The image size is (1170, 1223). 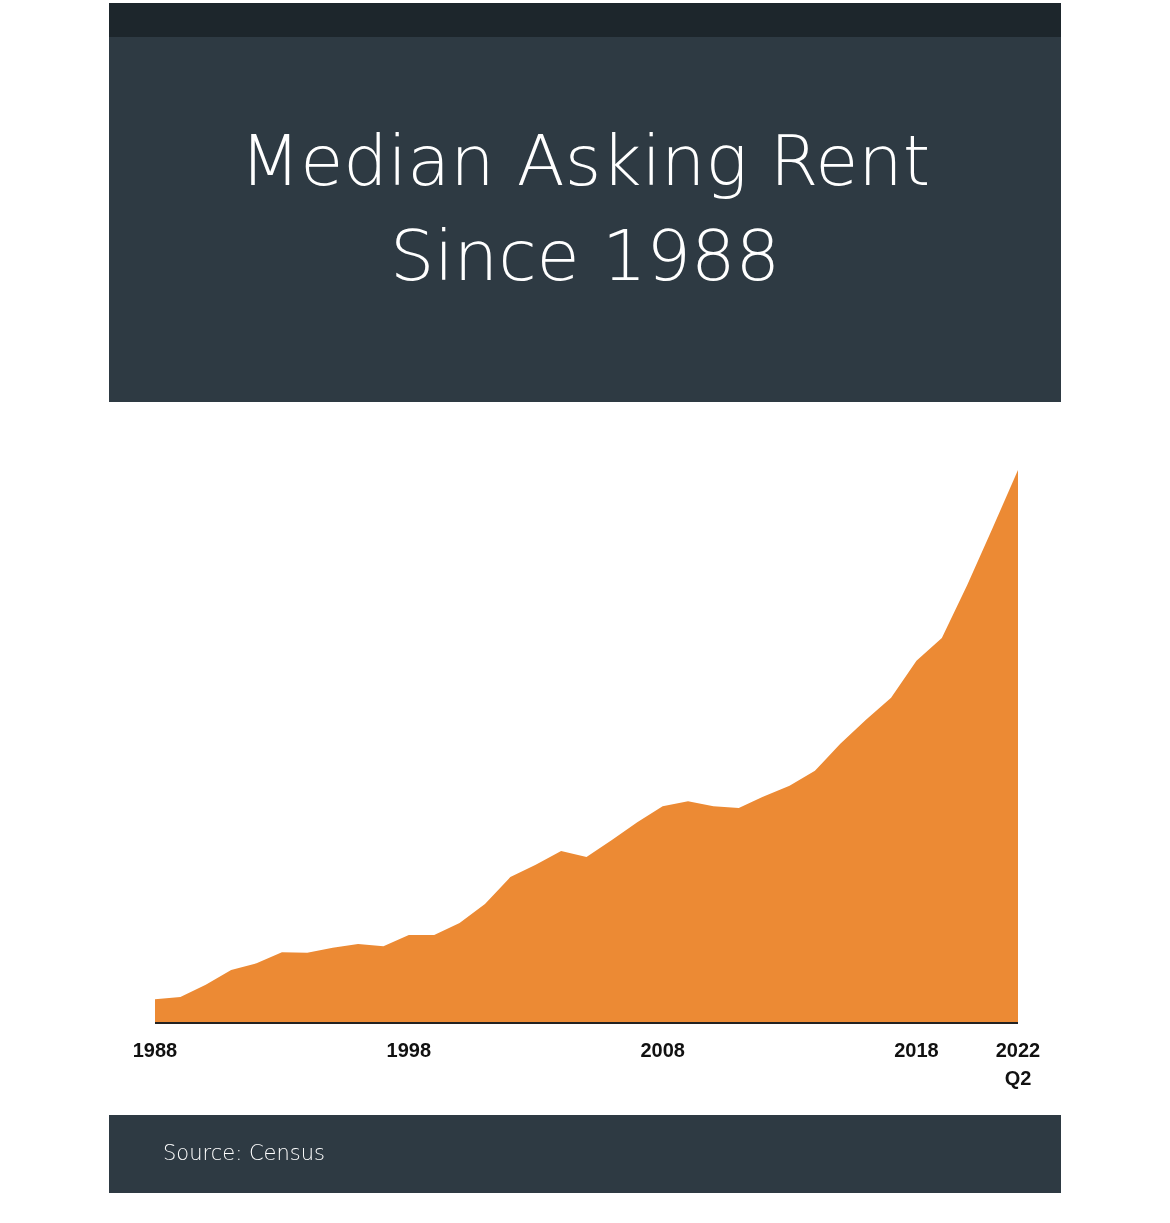 I want to click on x-tick-label: 2018, so click(x=916, y=1050).